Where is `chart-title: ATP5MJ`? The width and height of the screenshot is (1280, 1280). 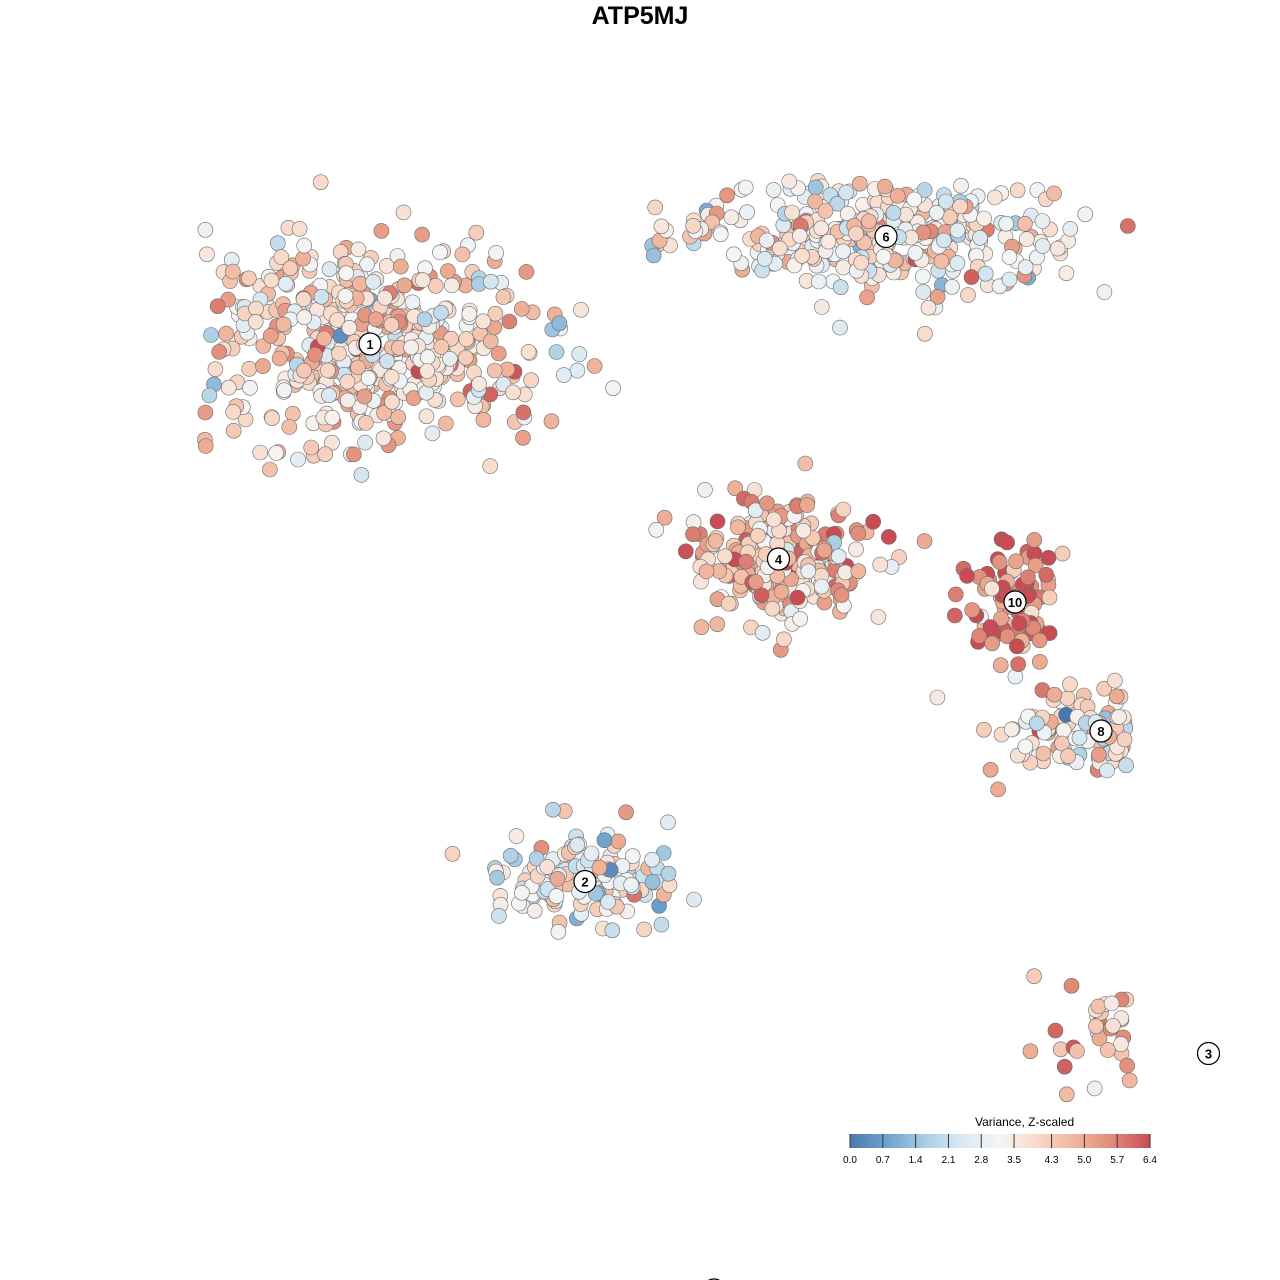 chart-title: ATP5MJ is located at coordinates (640, 16).